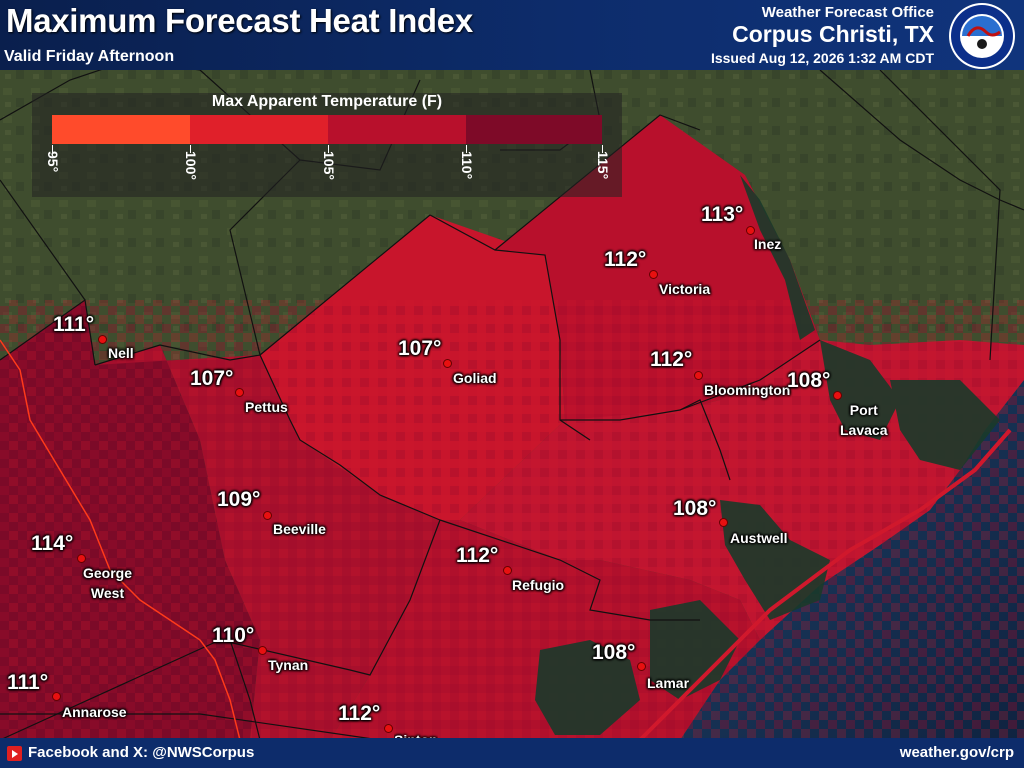 The height and width of the screenshot is (768, 1024). Describe the element at coordinates (233, 635) in the screenshot. I see `location-value: 110°` at that location.